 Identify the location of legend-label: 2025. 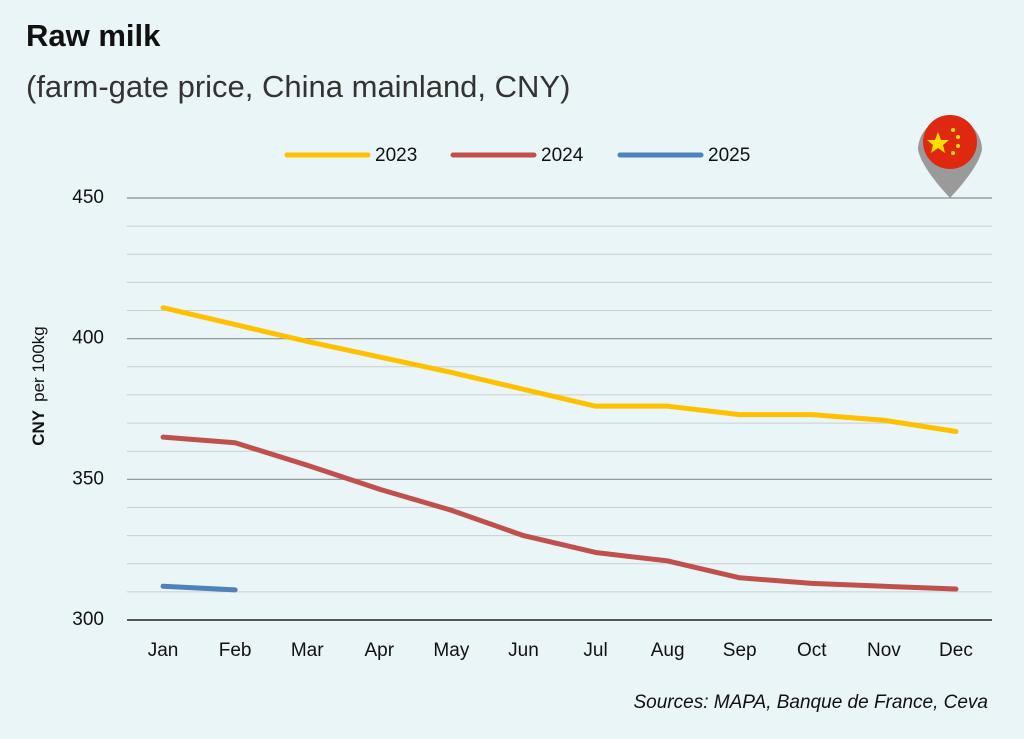
(729, 155).